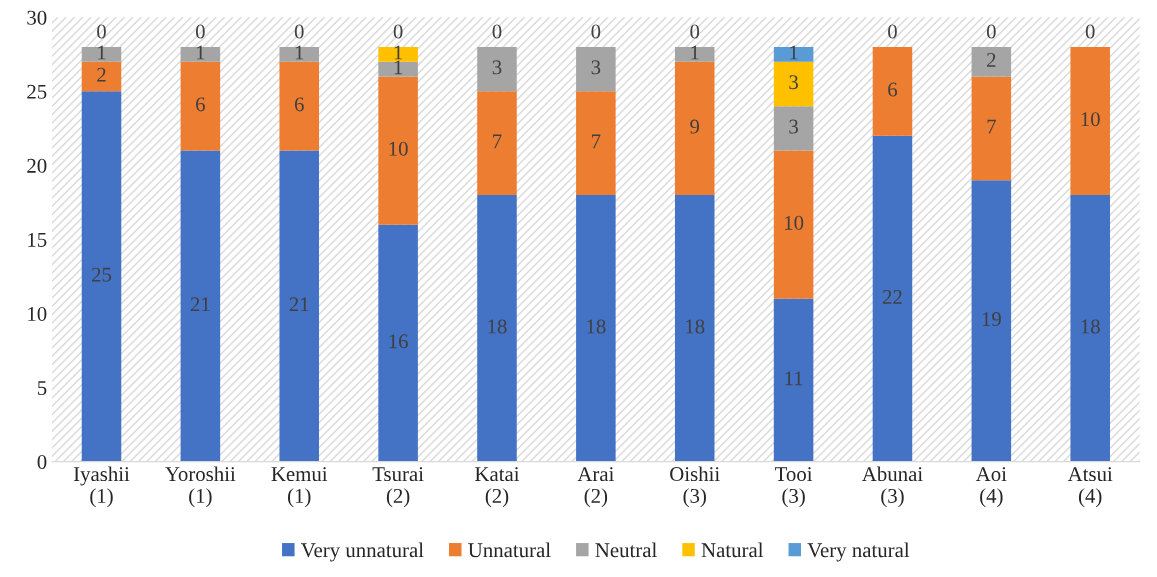 This screenshot has height=577, width=1157. I want to click on legend-label: Unnatural, so click(509, 550).